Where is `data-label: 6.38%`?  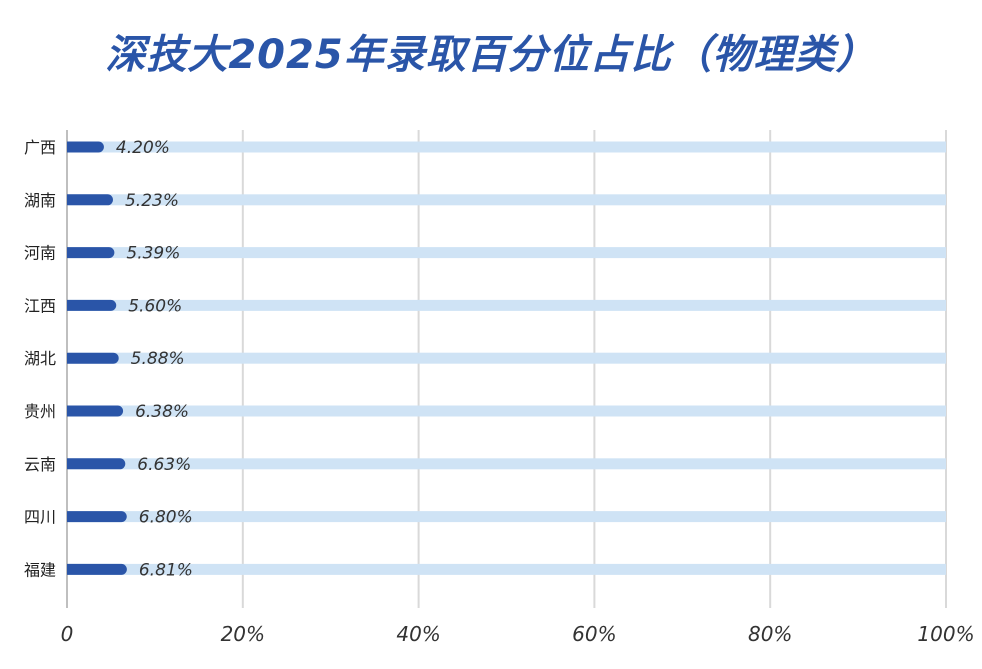 data-label: 6.38% is located at coordinates (162, 412).